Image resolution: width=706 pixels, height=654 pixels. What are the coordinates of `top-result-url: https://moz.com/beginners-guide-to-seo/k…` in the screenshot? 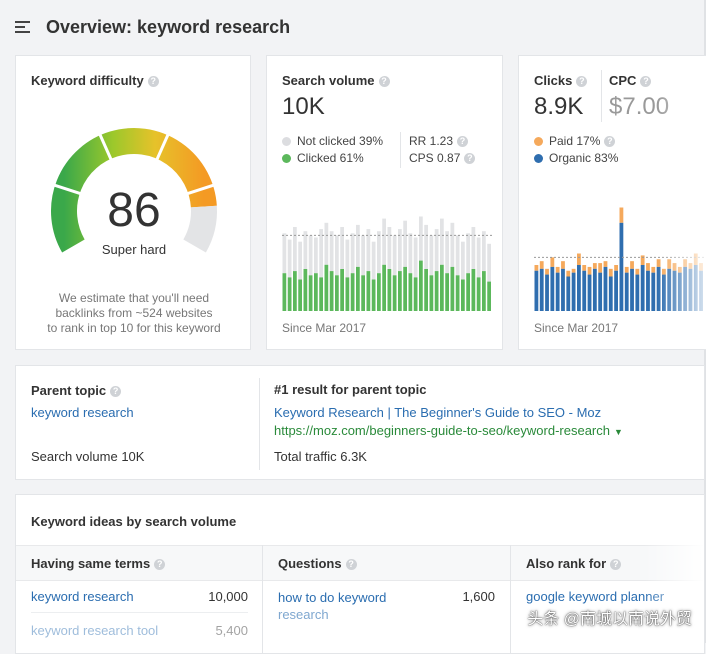 It's located at (442, 430).